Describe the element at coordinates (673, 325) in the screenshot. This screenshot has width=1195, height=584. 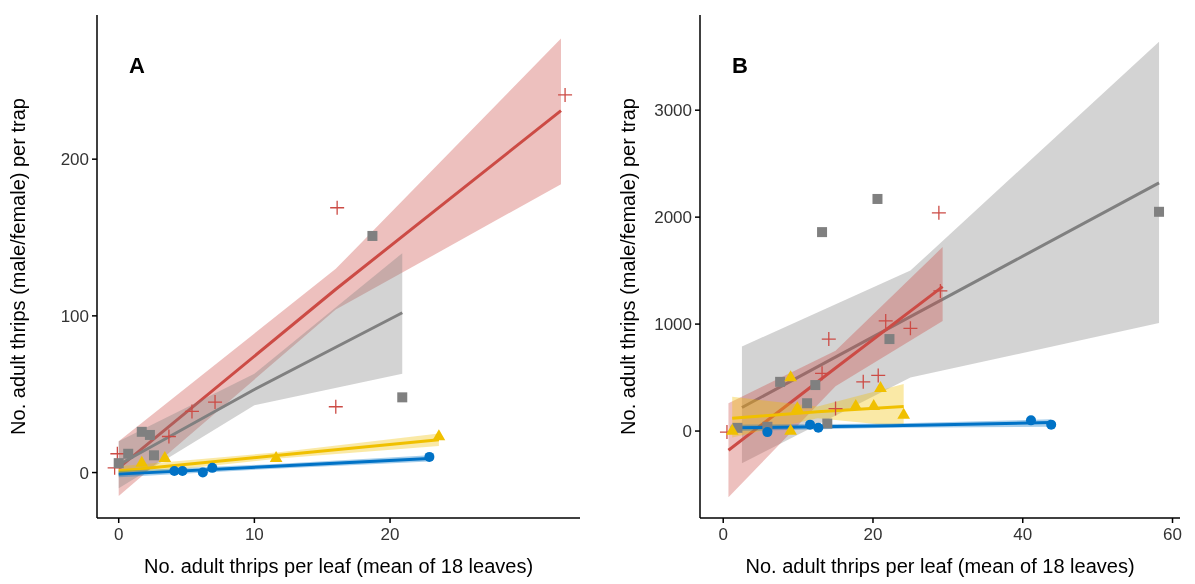
I see `y-tick-label: 1000` at that location.